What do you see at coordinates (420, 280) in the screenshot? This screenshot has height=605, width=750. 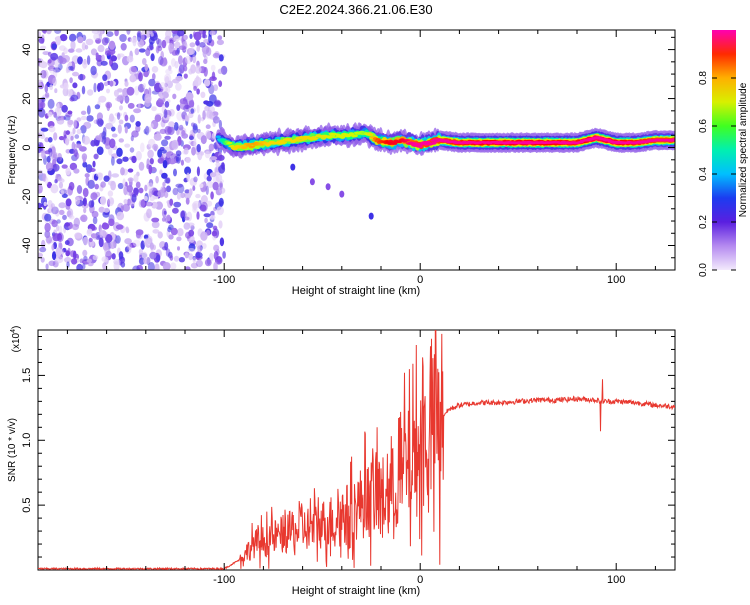 I see `x-tick-label: 0` at bounding box center [420, 280].